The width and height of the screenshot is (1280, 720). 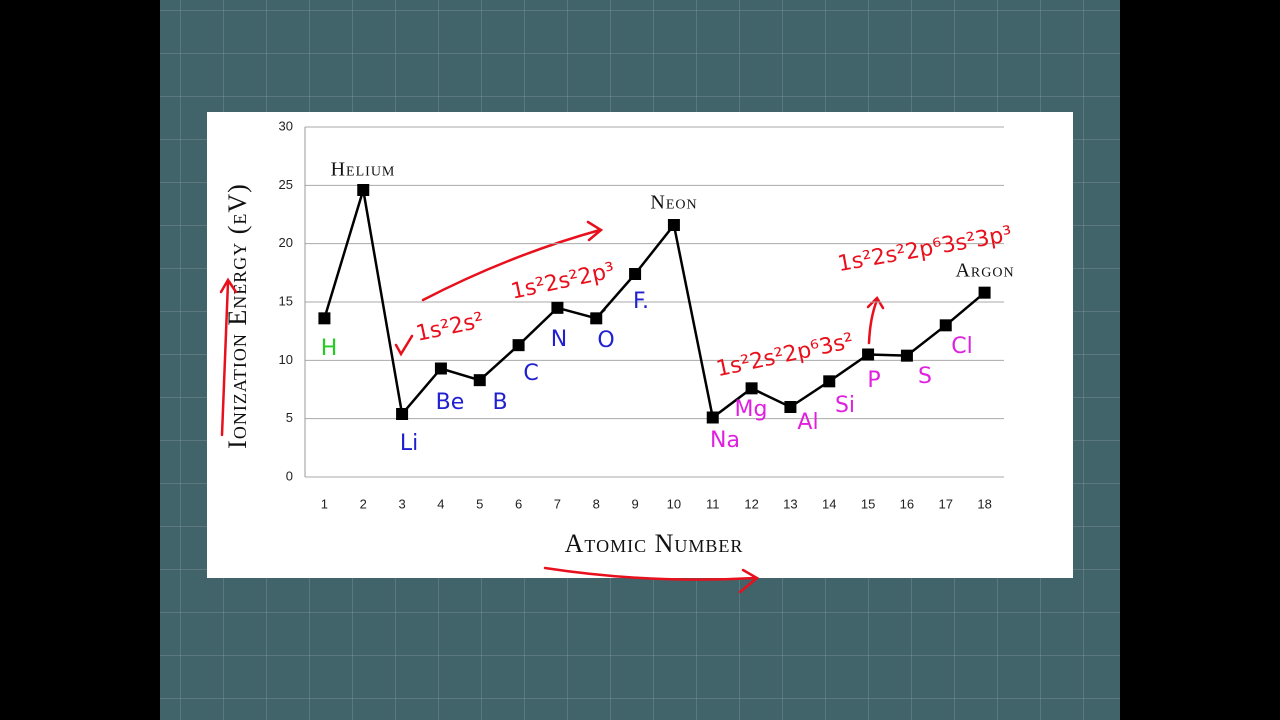 What do you see at coordinates (518, 503) in the screenshot?
I see `x-tick-label: 6` at bounding box center [518, 503].